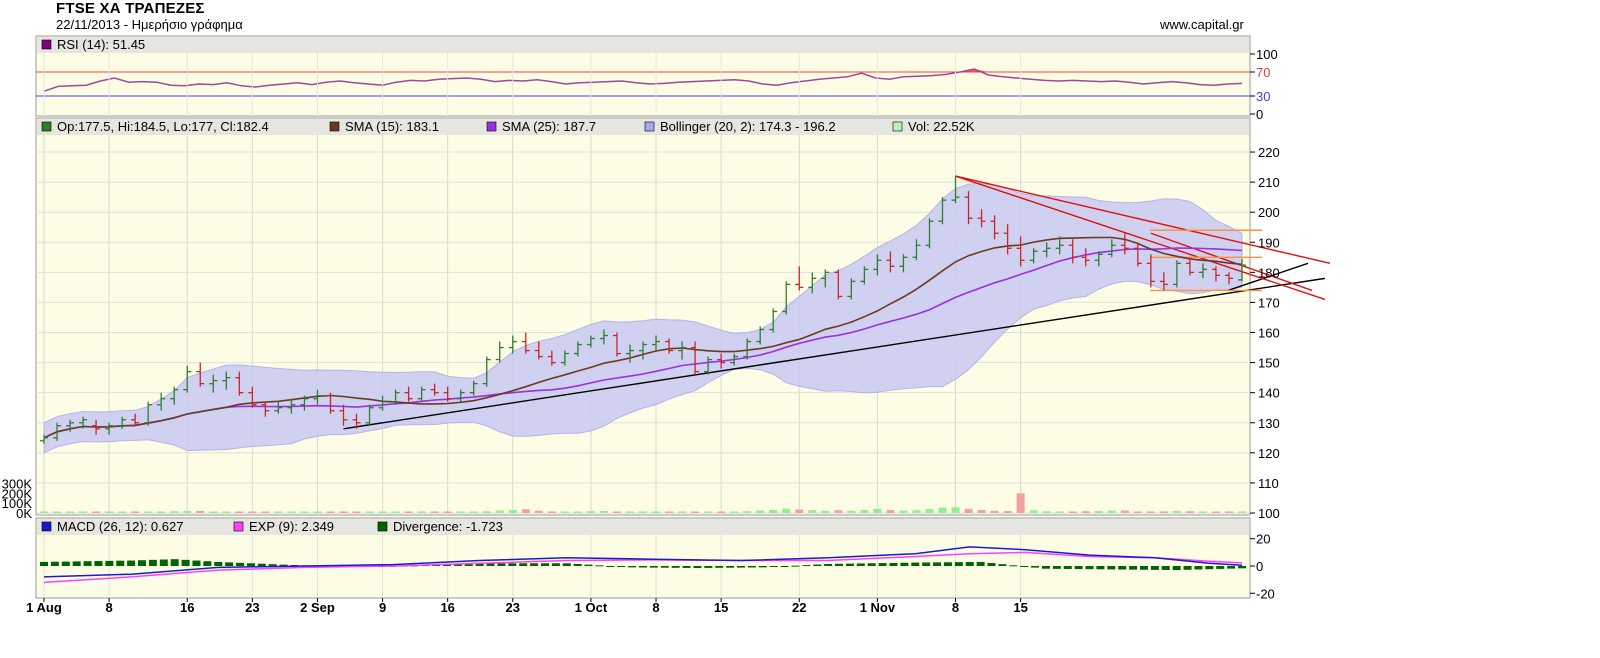 This screenshot has height=658, width=1600. Describe the element at coordinates (392, 126) in the screenshot. I see `price-legend-text: SMA (15): 183.1` at that location.